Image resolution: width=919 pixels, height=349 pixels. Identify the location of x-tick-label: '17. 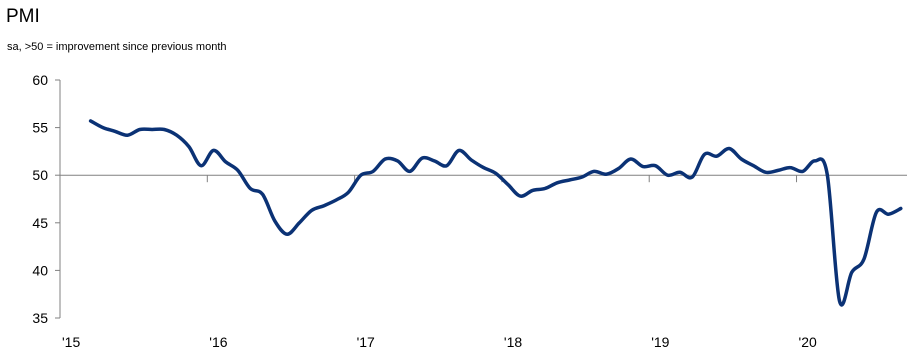
(366, 341).